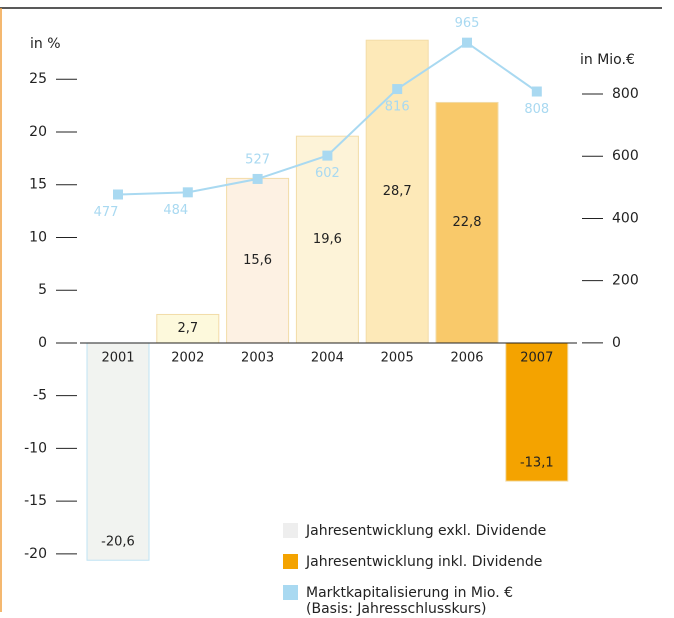  Describe the element at coordinates (607, 60) in the screenshot. I see `y2-axis-label: in Mio.€` at that location.